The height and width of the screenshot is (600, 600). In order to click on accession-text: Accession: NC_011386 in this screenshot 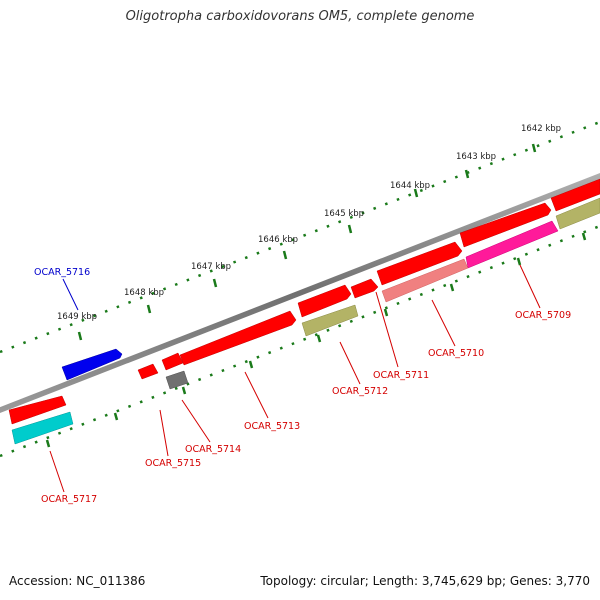, I will do `click(77, 581)`.